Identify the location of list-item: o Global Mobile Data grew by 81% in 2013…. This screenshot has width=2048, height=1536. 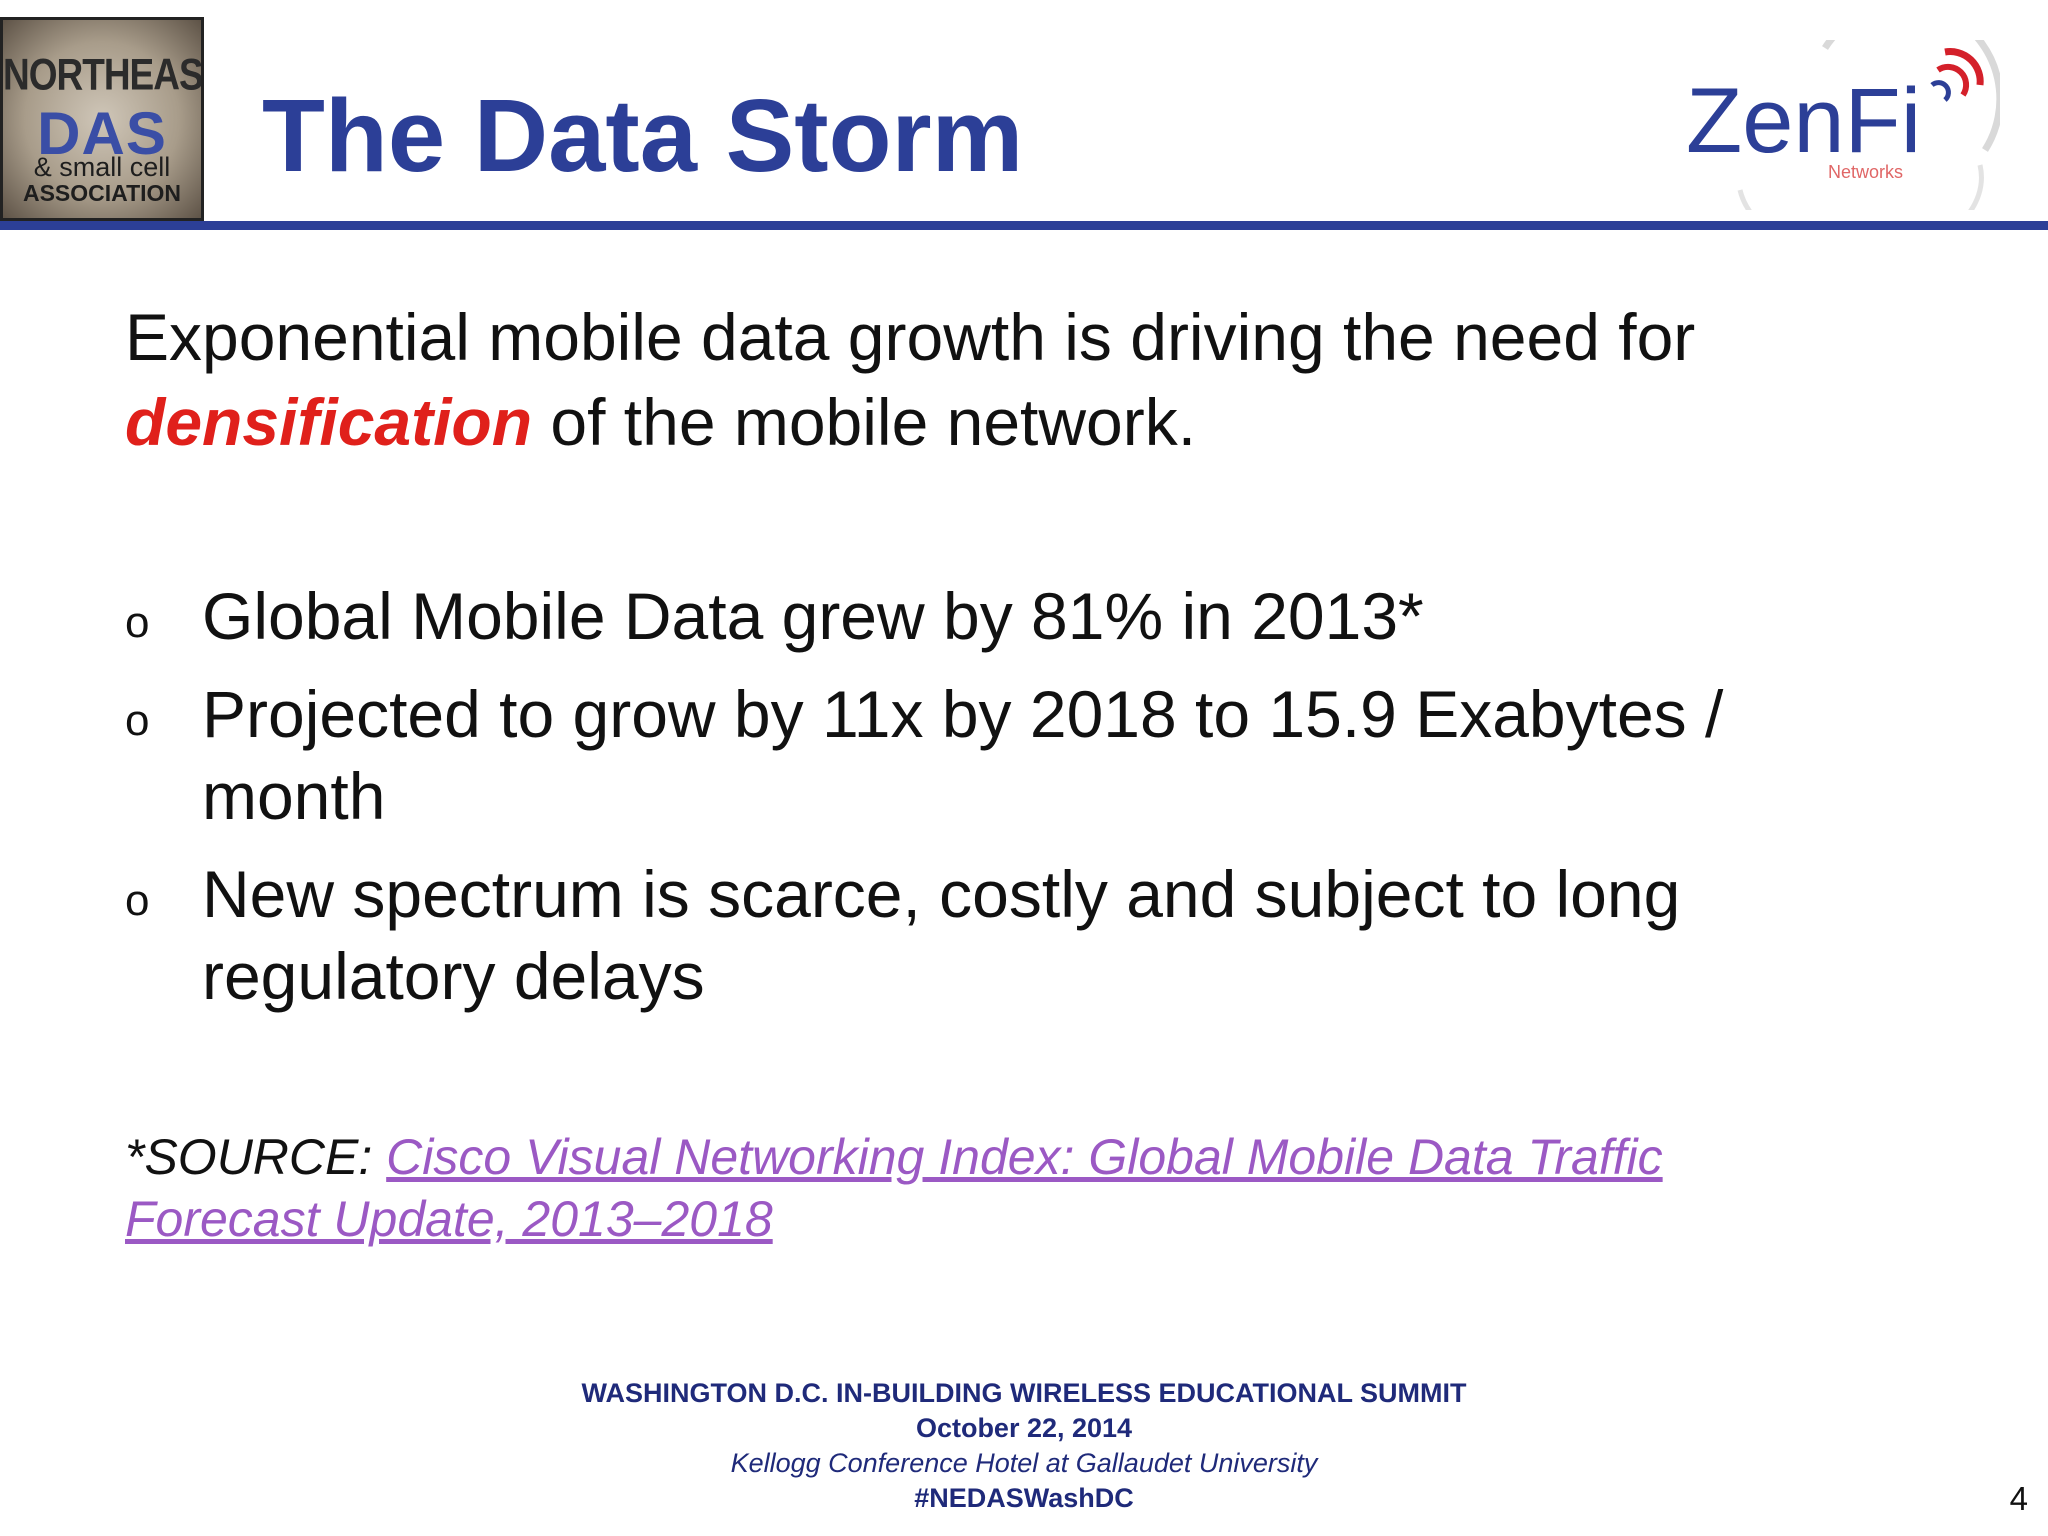
(1025, 616).